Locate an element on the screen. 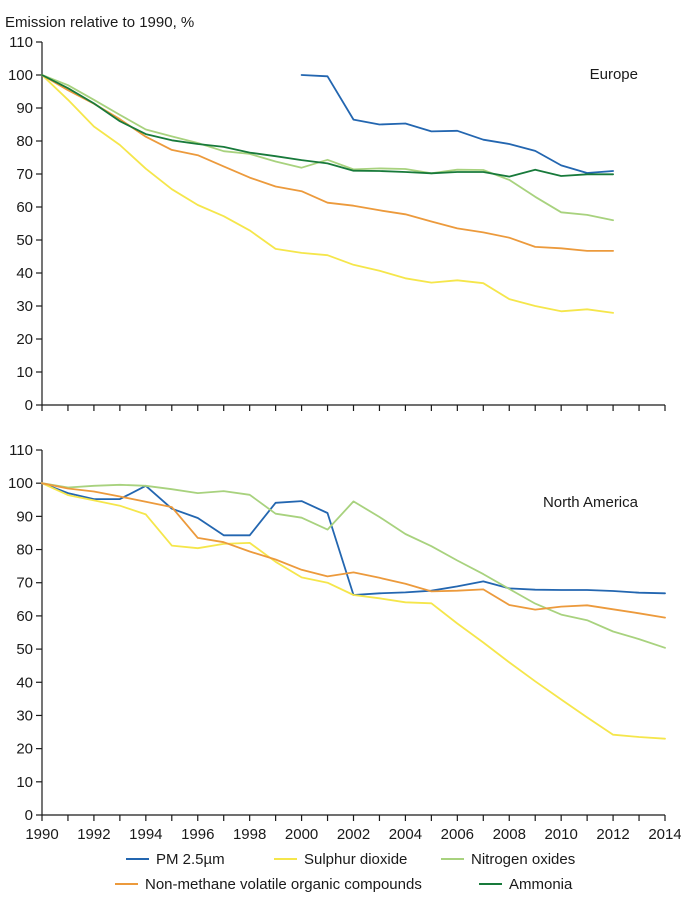 This screenshot has width=681, height=920. legend-item-nox: Nitrogen oxides is located at coordinates (508, 859).